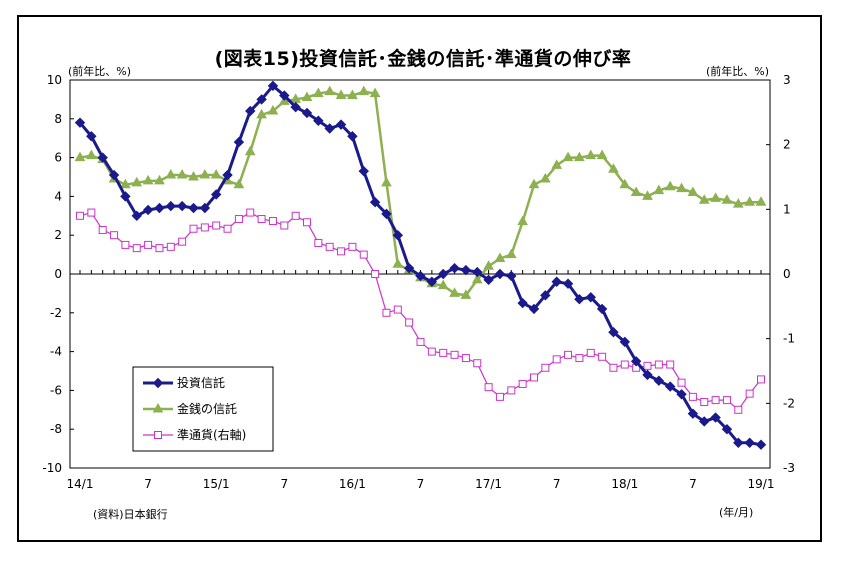  What do you see at coordinates (56, 313) in the screenshot?
I see `left-tick-label: -2` at bounding box center [56, 313].